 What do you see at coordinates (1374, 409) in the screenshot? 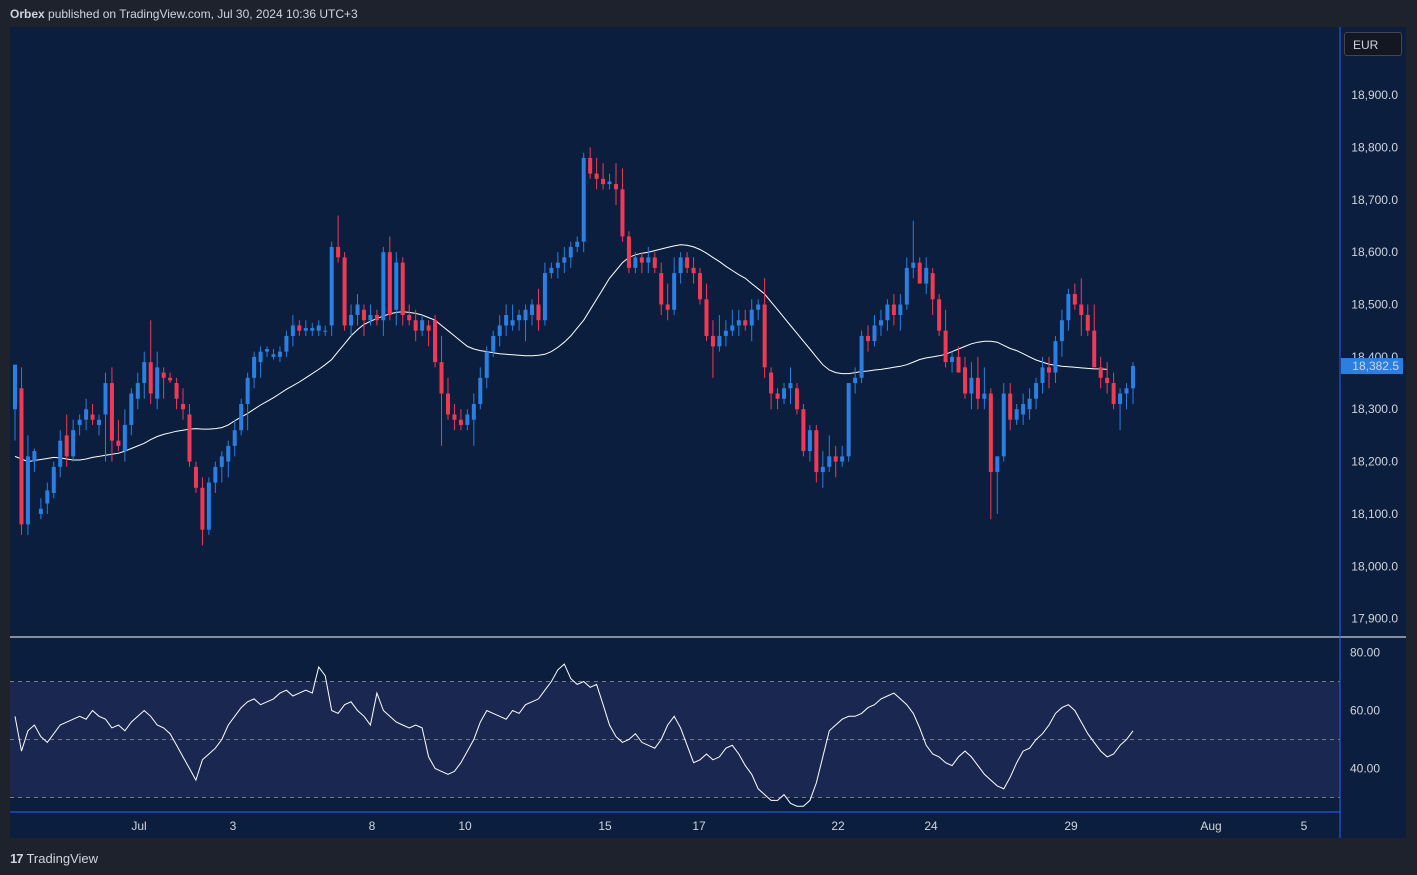
I see `price-tick-label: 18,300.0` at bounding box center [1374, 409].